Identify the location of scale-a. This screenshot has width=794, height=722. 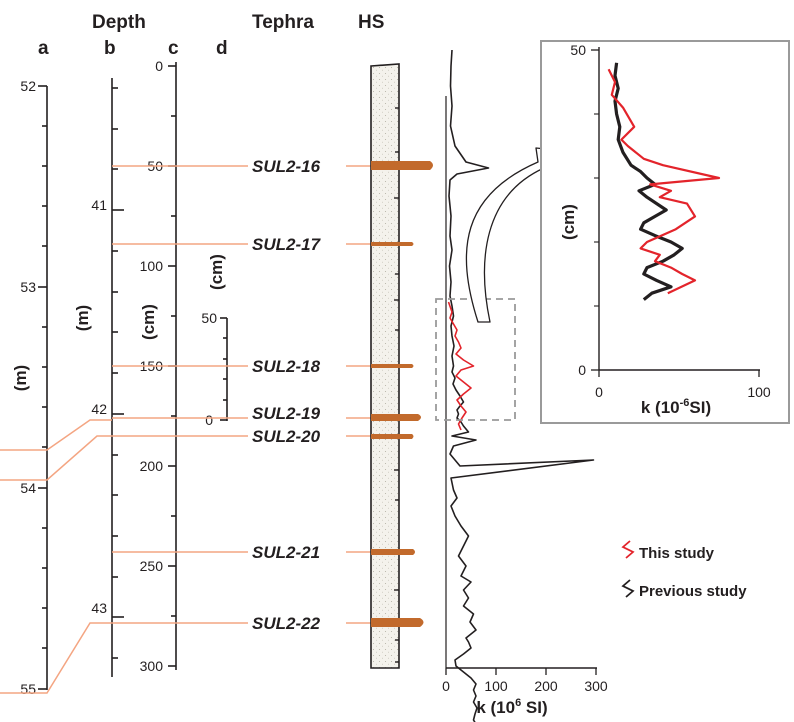
(43, 387).